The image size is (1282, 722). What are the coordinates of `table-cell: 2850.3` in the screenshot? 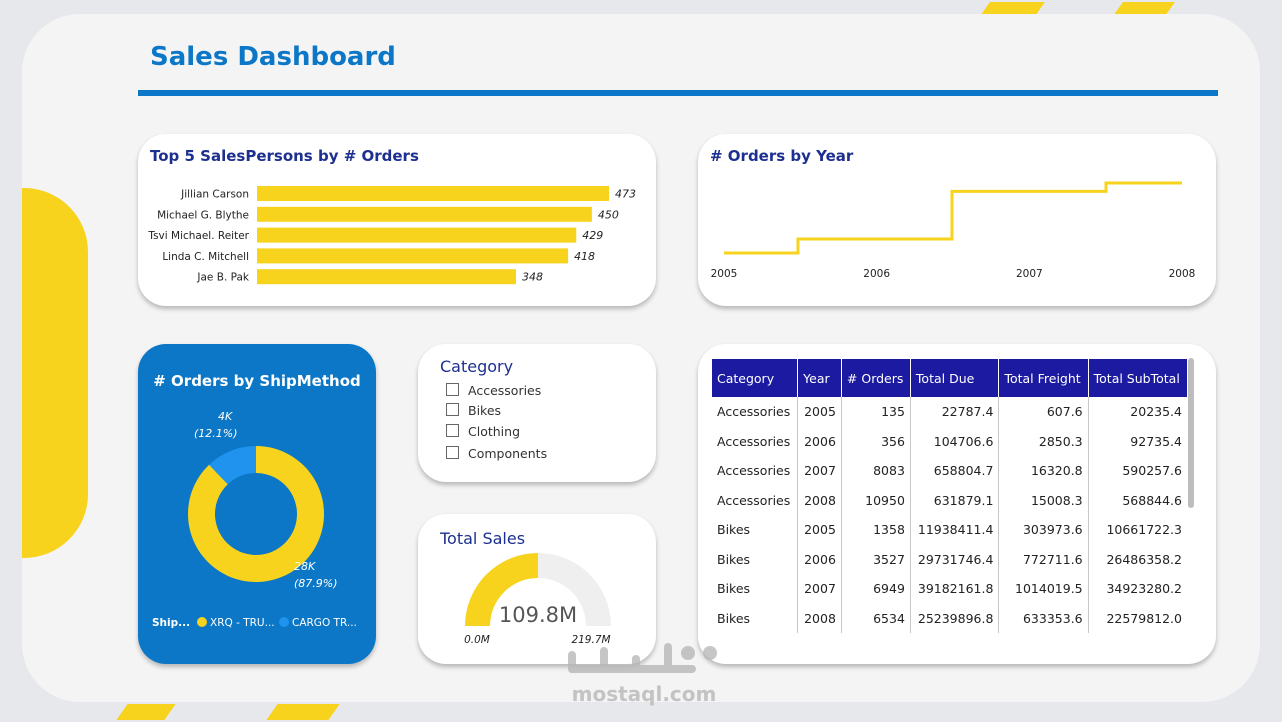 It's located at (1043, 441).